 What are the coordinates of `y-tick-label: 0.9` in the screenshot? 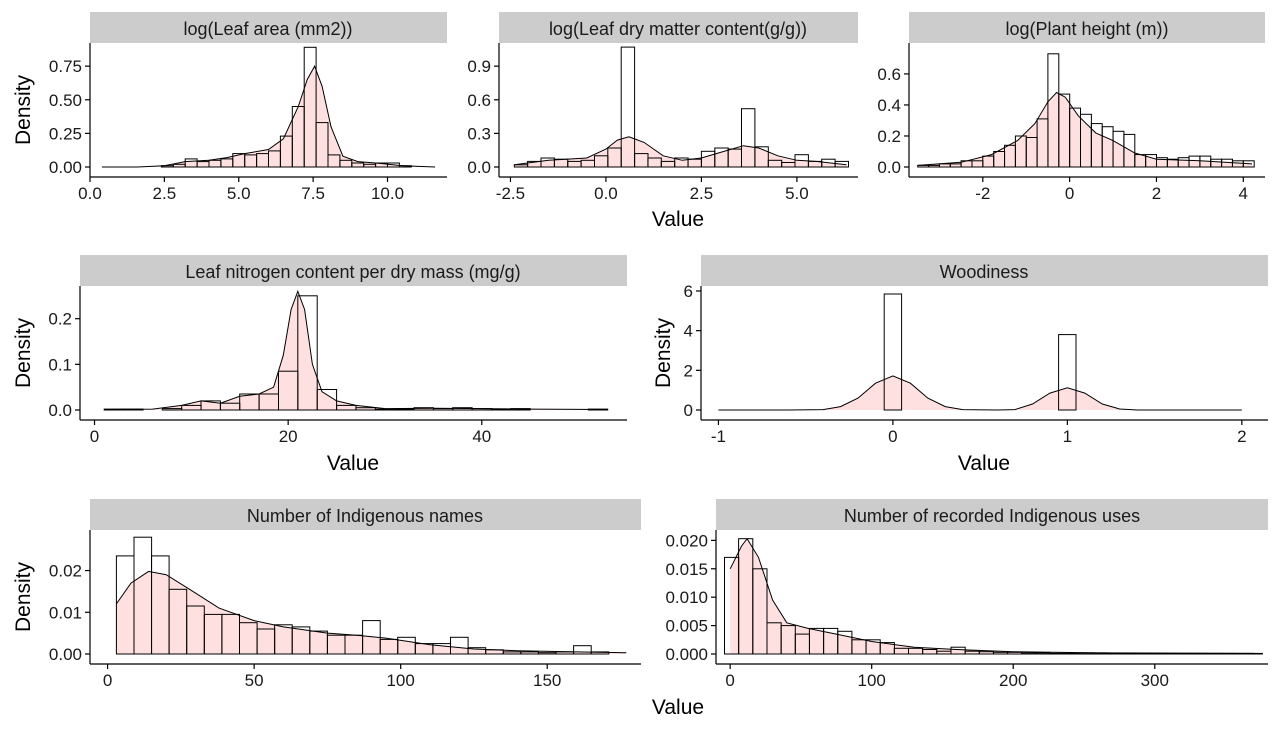 It's located at (479, 66).